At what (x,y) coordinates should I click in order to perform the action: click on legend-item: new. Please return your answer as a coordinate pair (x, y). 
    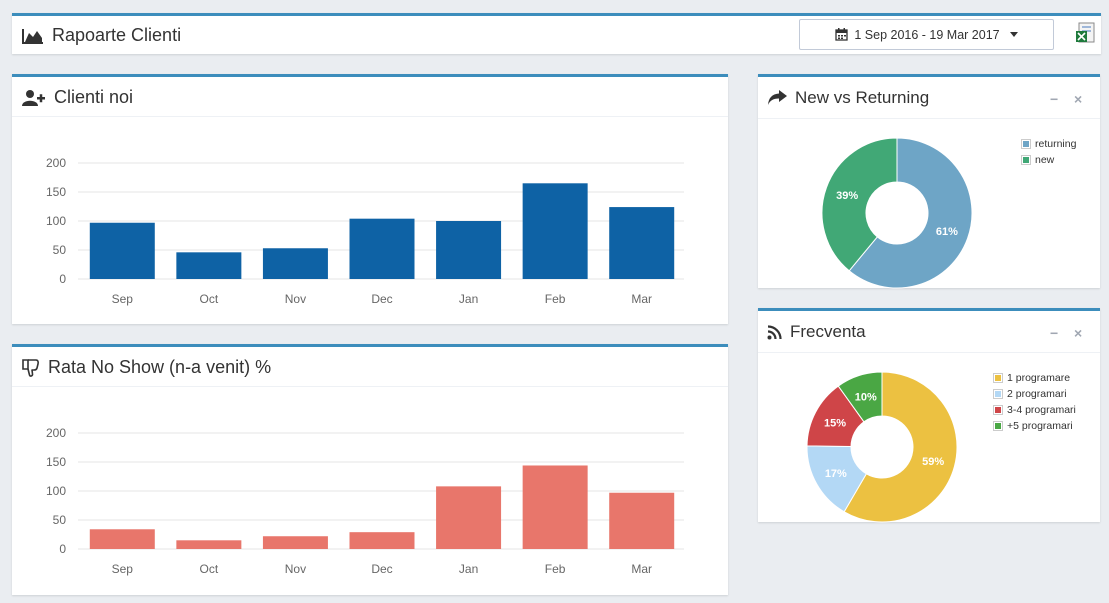
    Looking at the image, I should click on (1048, 160).